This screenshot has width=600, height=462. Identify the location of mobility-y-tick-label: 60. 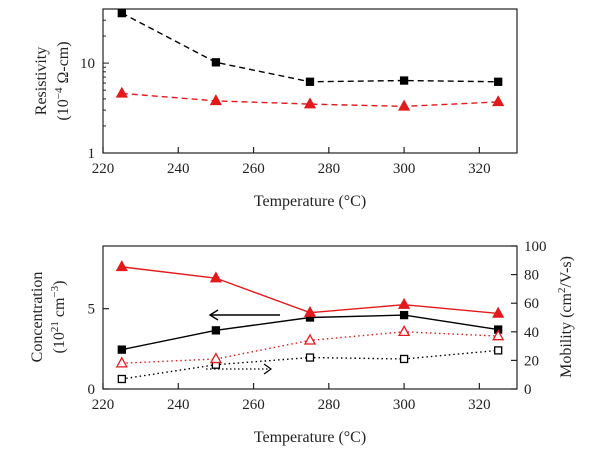
(531, 304).